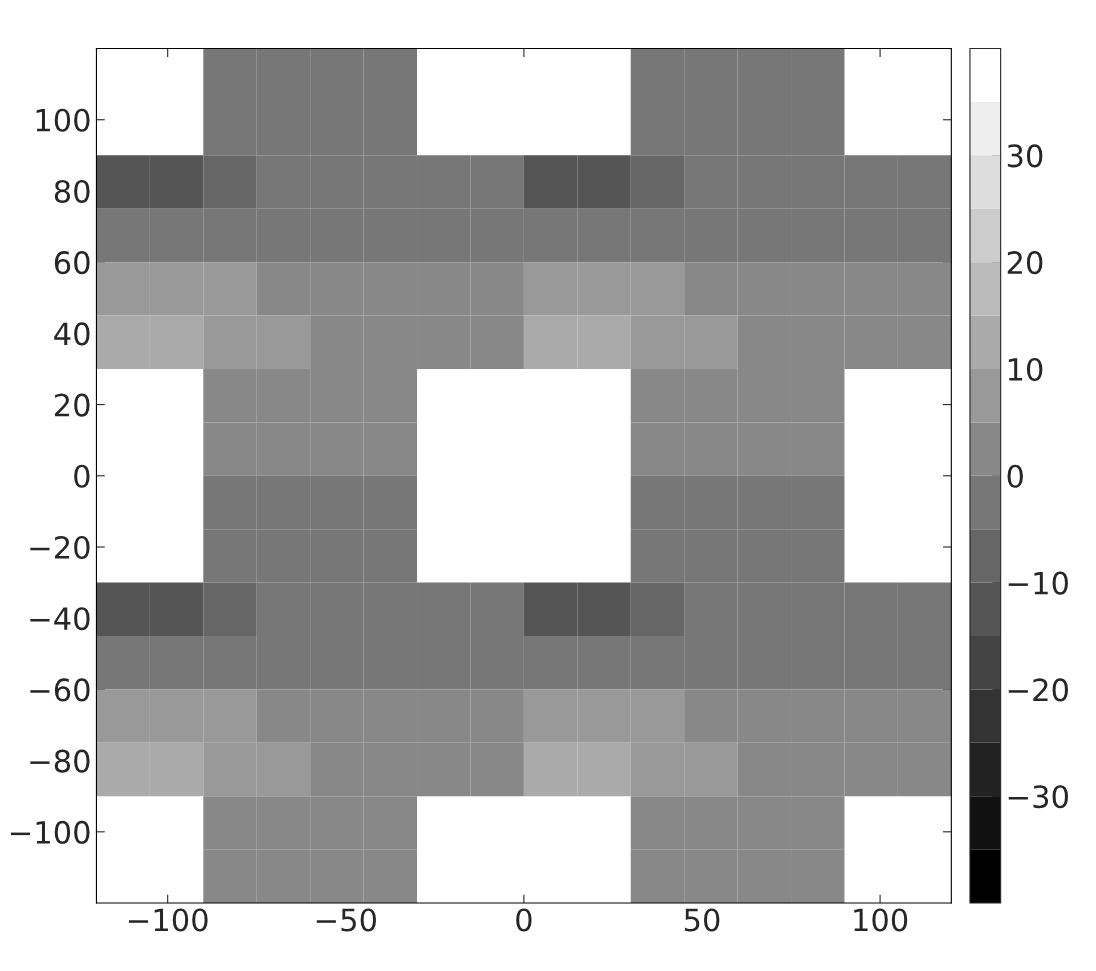  I want to click on color-bar-label: 0, so click(1015, 476).